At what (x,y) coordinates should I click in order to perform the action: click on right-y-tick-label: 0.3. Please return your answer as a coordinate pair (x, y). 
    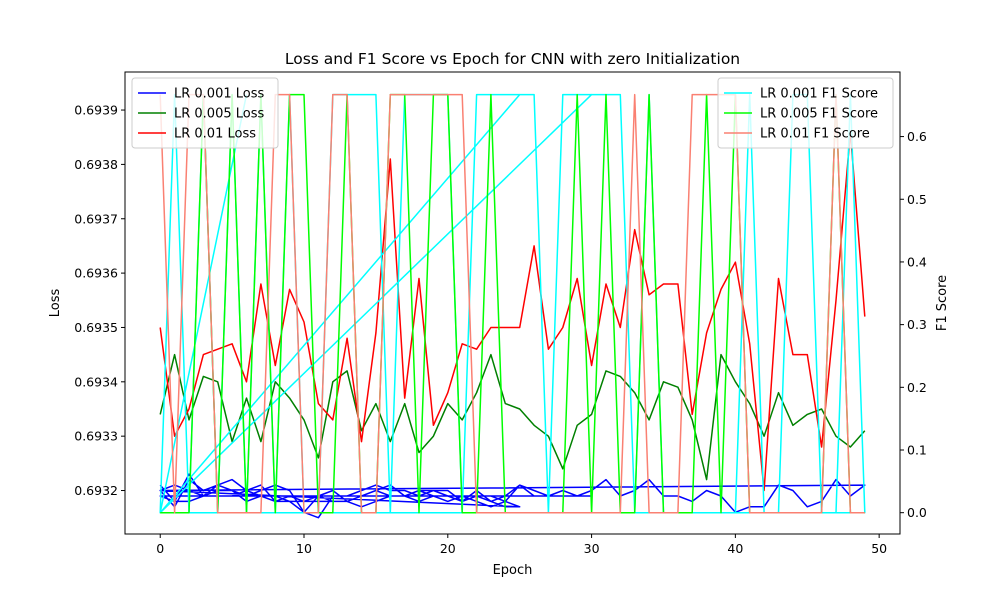
    Looking at the image, I should click on (917, 324).